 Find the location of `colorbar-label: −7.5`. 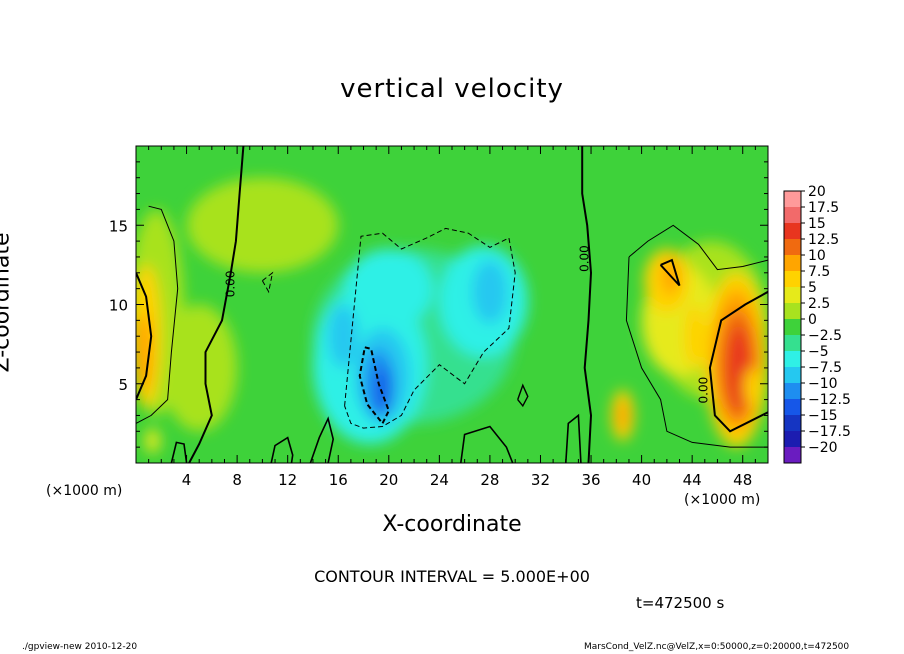

colorbar-label: −7.5 is located at coordinates (825, 368).